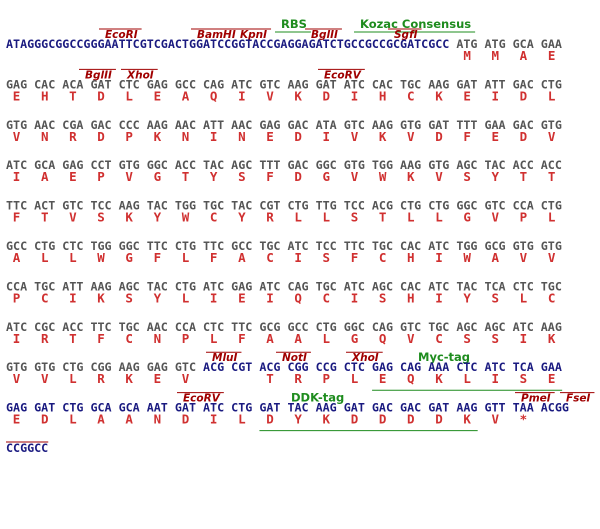 The width and height of the screenshot is (600, 529). Describe the element at coordinates (365, 358) in the screenshot. I see `enzyme-label: XhoI` at that location.